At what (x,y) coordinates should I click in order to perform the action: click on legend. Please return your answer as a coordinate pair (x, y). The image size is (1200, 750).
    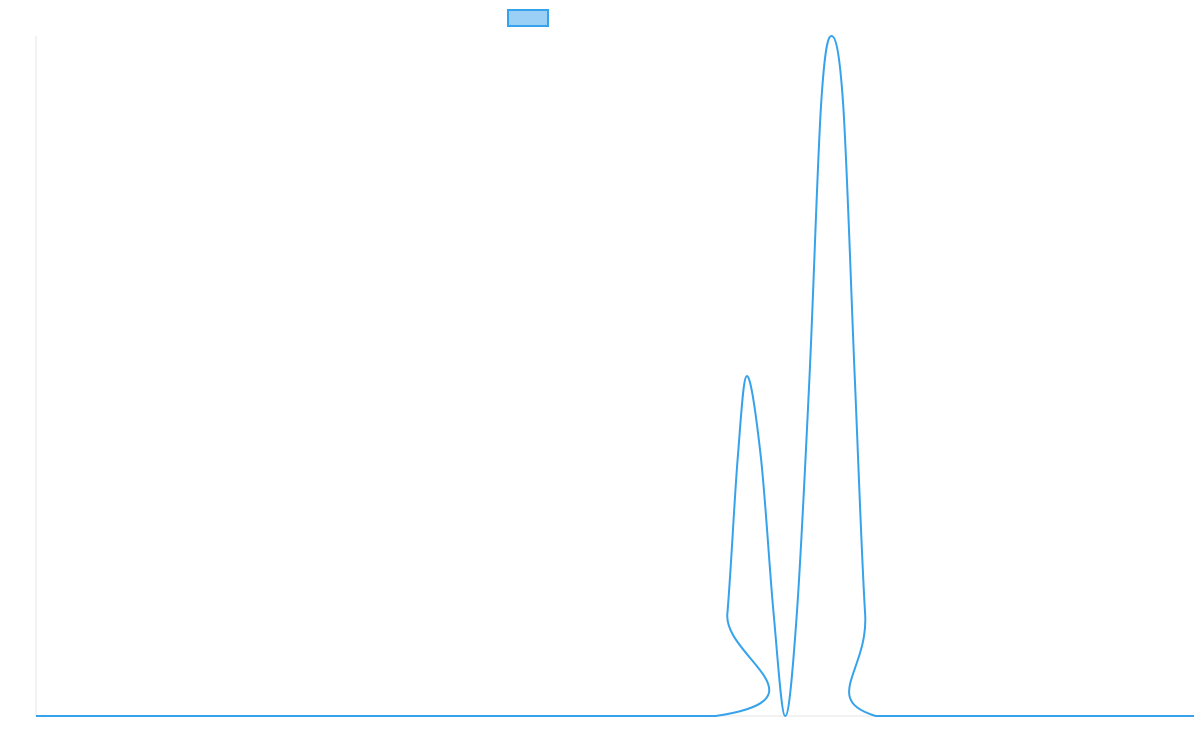
    Looking at the image, I should click on (528, 18).